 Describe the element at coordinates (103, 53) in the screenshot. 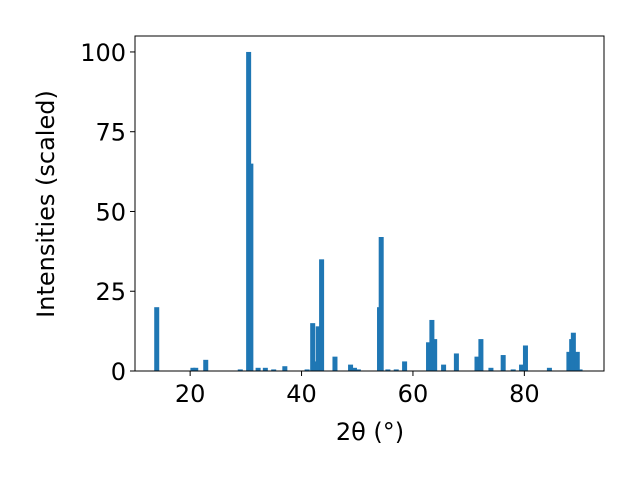

I see `y-tick-label: 100` at that location.